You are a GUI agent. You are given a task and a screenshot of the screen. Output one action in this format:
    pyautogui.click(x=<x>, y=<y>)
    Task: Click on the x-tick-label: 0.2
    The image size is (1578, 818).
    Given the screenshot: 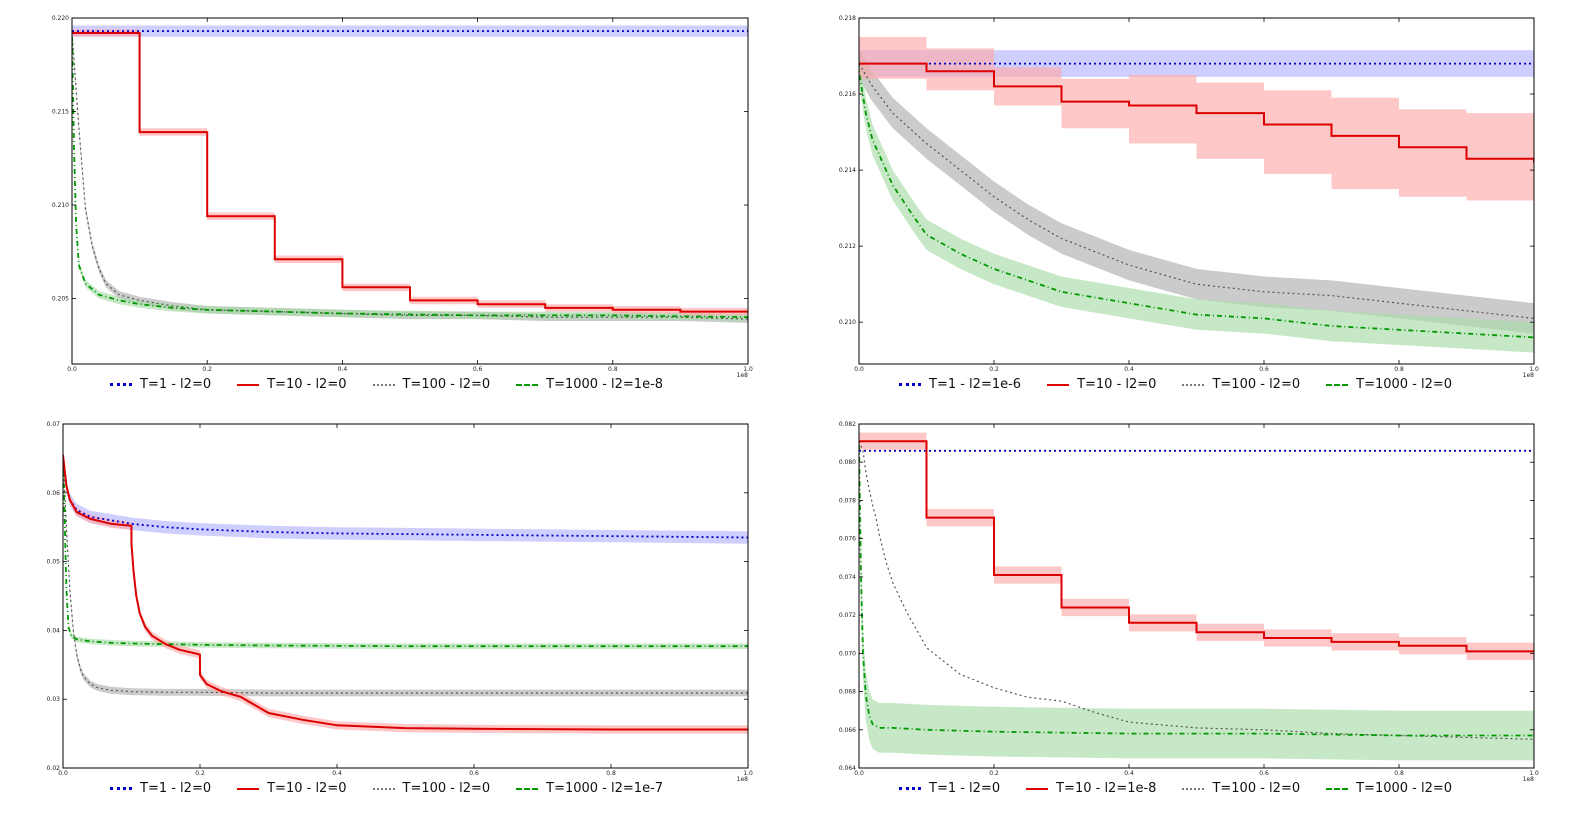 What is the action you would take?
    pyautogui.click(x=994, y=369)
    